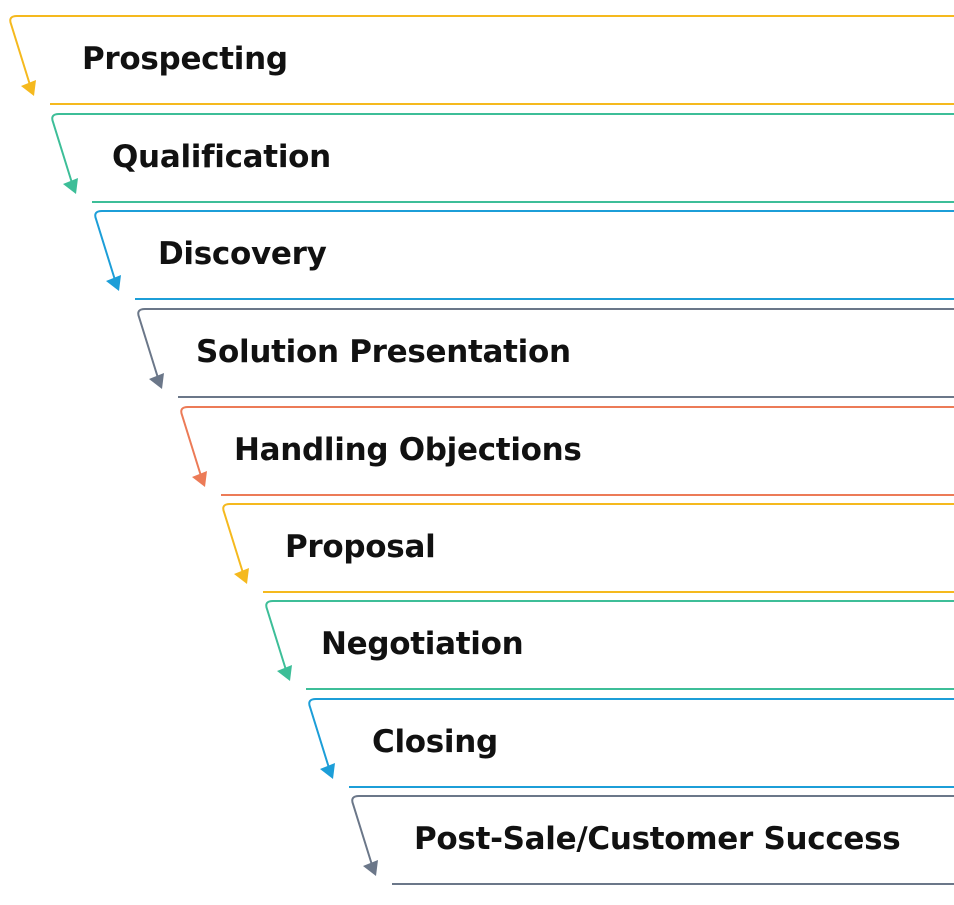 This screenshot has width=954, height=905. I want to click on step-label: Closing, so click(435, 742).